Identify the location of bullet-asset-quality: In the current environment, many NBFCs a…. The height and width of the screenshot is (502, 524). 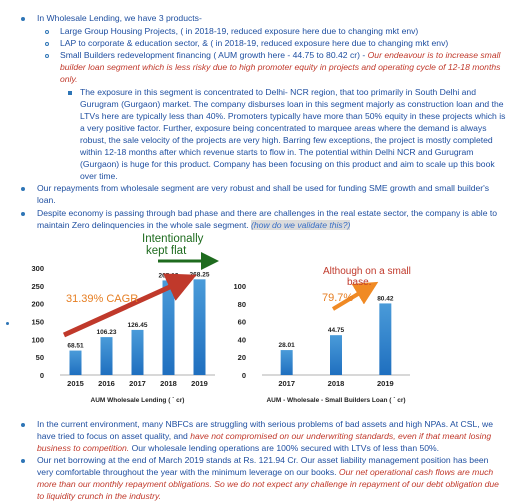
(265, 424).